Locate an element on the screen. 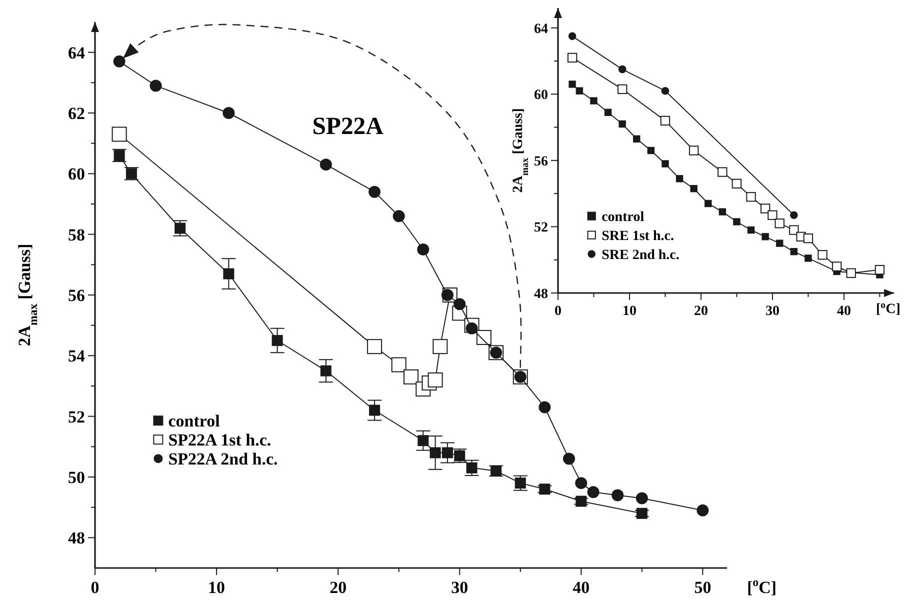 This screenshot has width=909, height=603. y-tick-label: 62 is located at coordinates (76, 113).